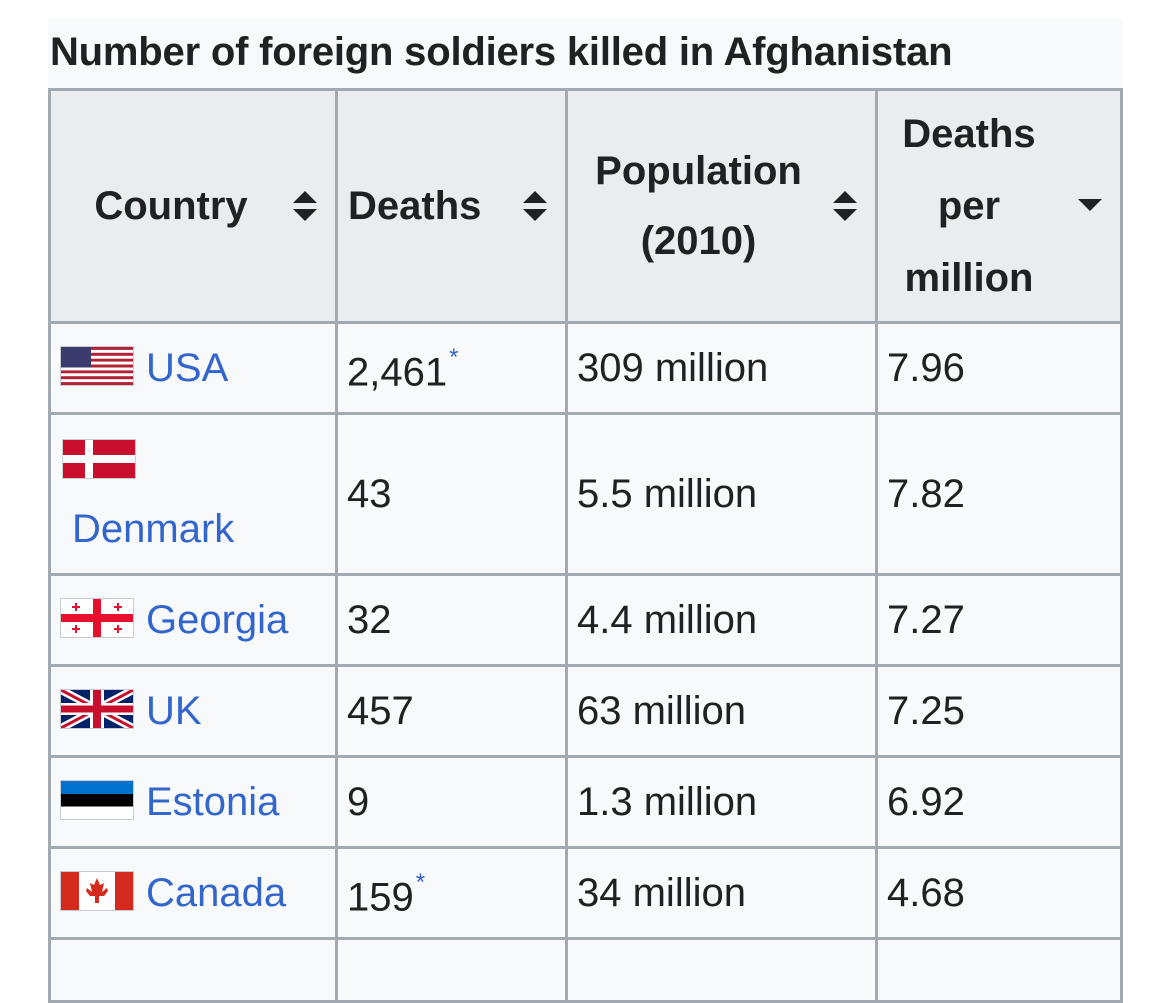  I want to click on table-row: Canada 159* 34 million 4.68, so click(585, 893).